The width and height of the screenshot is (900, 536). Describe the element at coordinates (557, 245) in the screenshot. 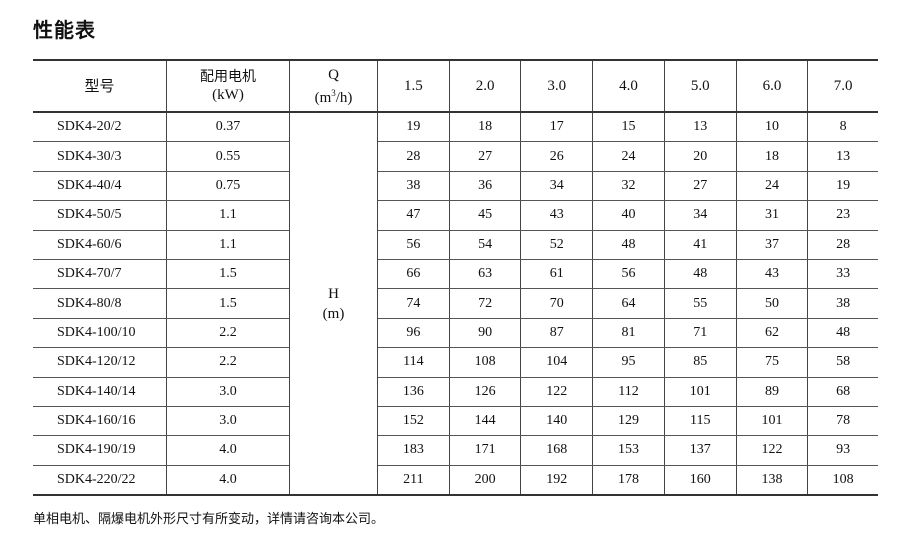

I see `head-value-cell: 52` at that location.